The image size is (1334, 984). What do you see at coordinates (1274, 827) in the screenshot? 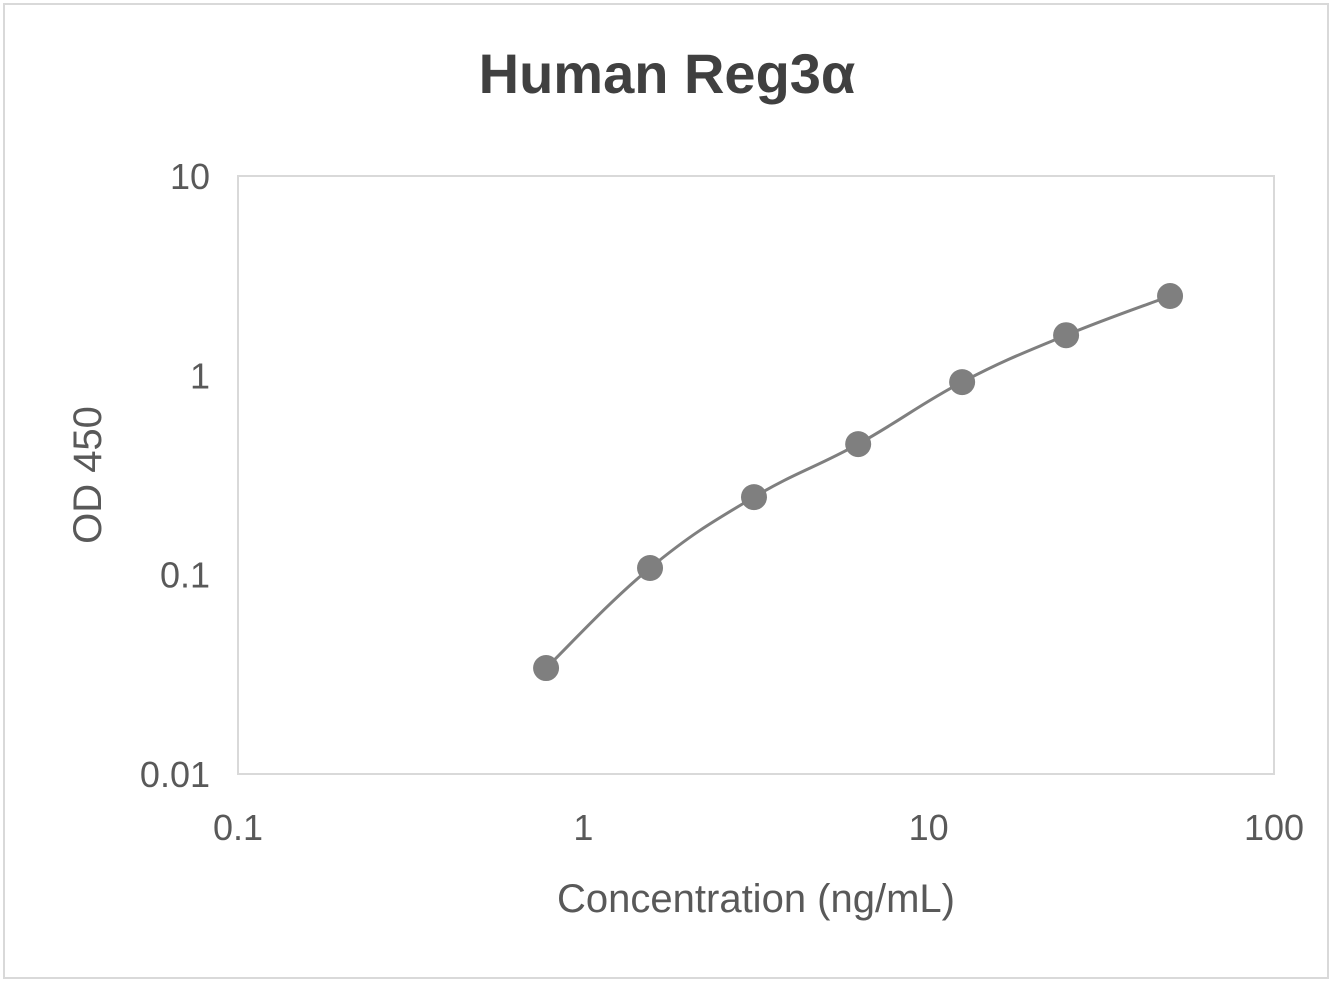
I see `x-tick-label: 100` at bounding box center [1274, 827].